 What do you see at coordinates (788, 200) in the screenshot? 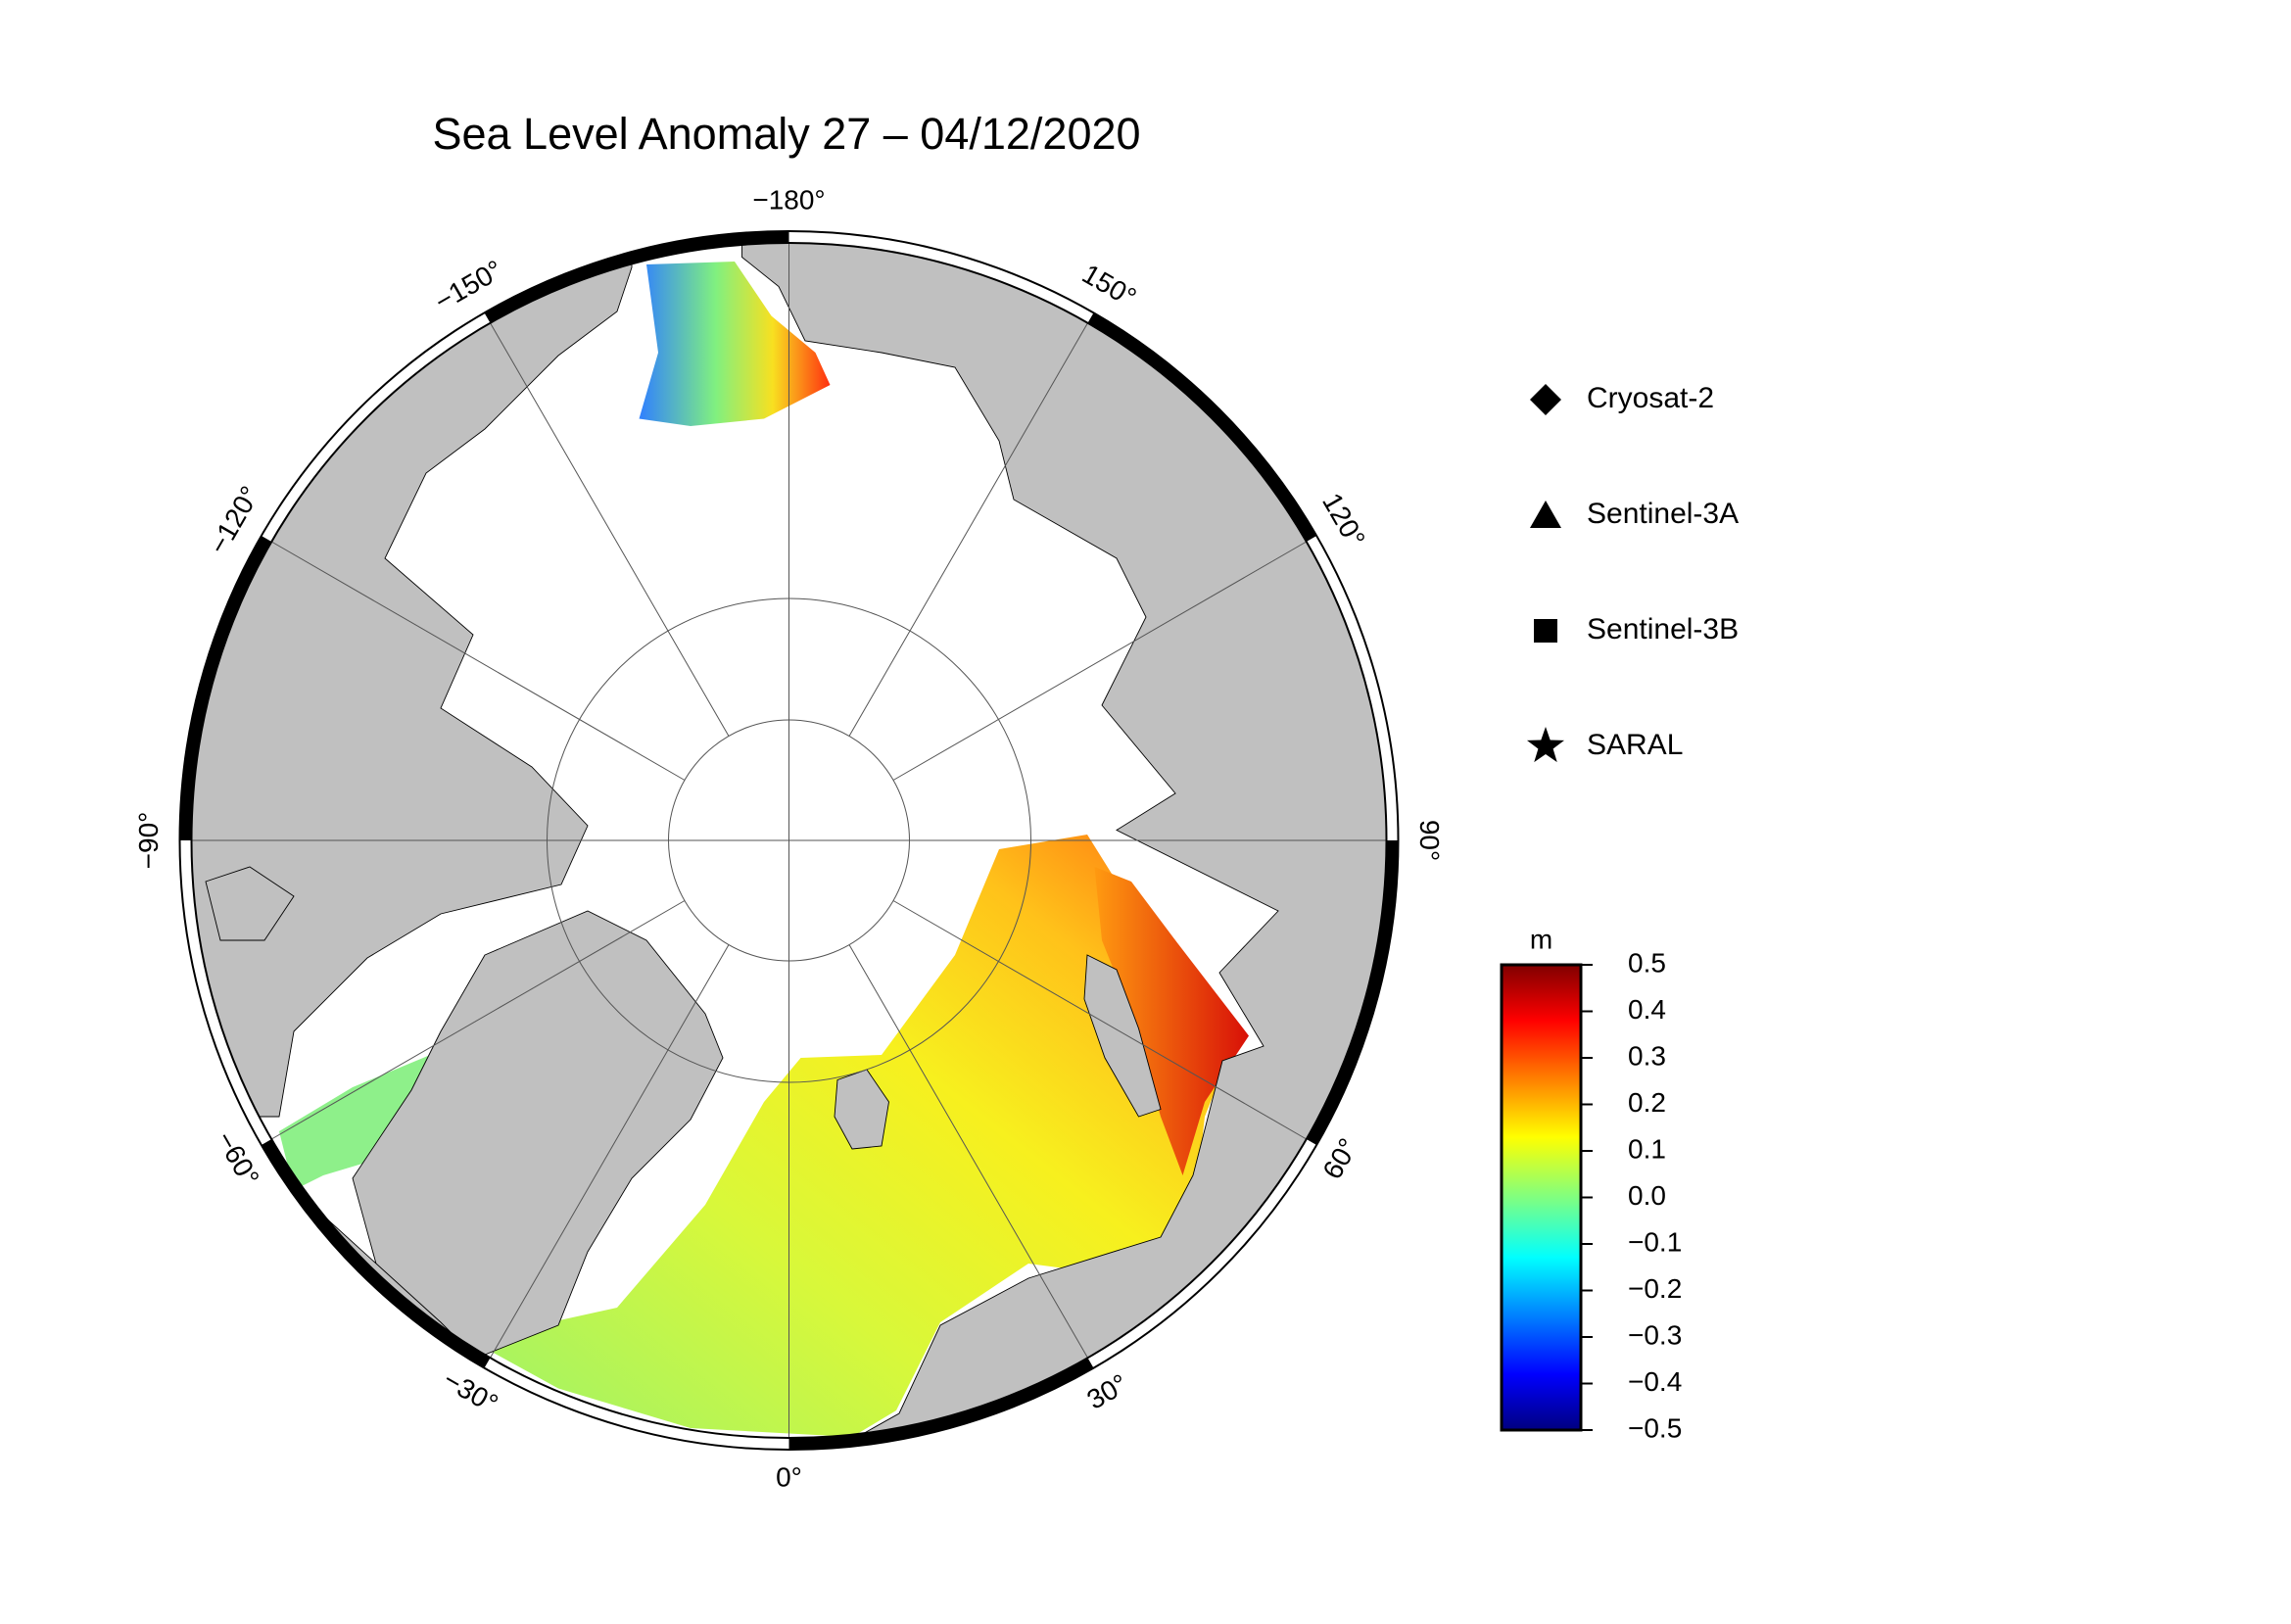
I see `longitude-label: −180°` at bounding box center [788, 200].